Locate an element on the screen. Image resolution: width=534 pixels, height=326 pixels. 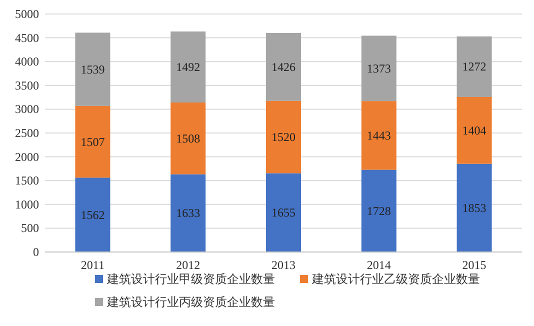
data-label: 1426 is located at coordinates (284, 67).